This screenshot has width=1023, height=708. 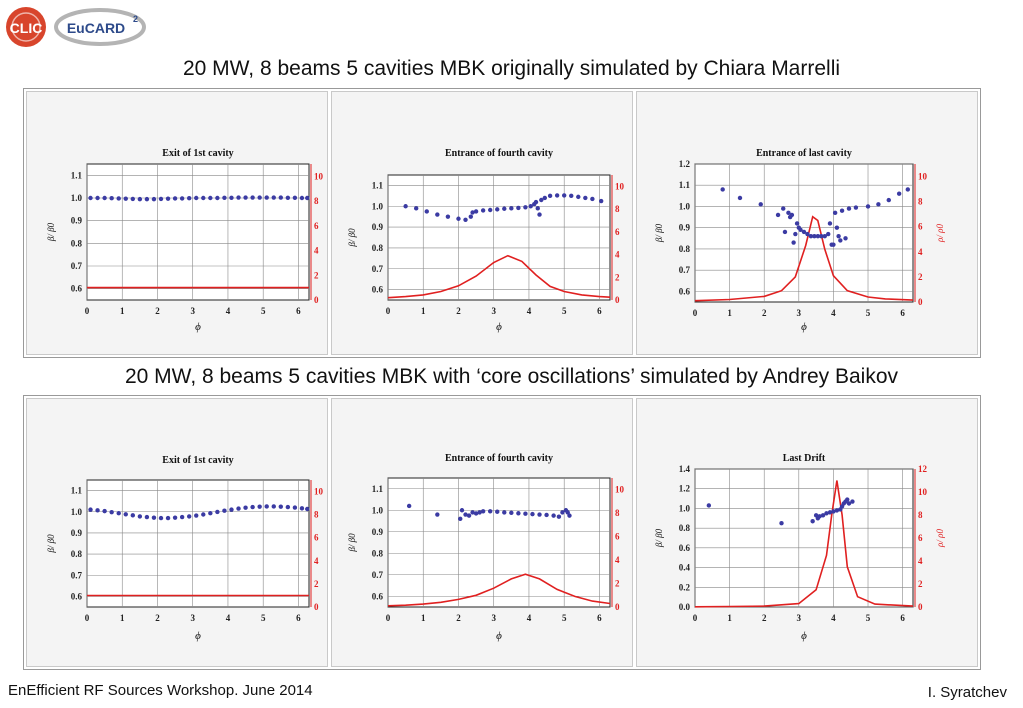 I want to click on x-tick-label: 3, so click(x=192, y=618).